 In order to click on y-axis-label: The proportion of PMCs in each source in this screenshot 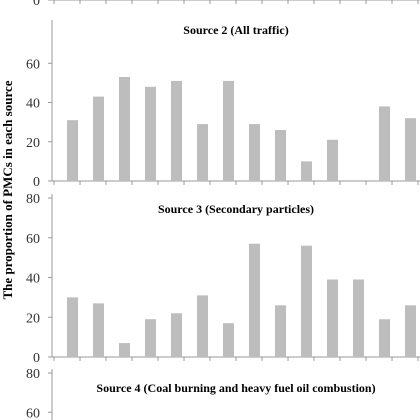, I will do `click(7, 189)`.